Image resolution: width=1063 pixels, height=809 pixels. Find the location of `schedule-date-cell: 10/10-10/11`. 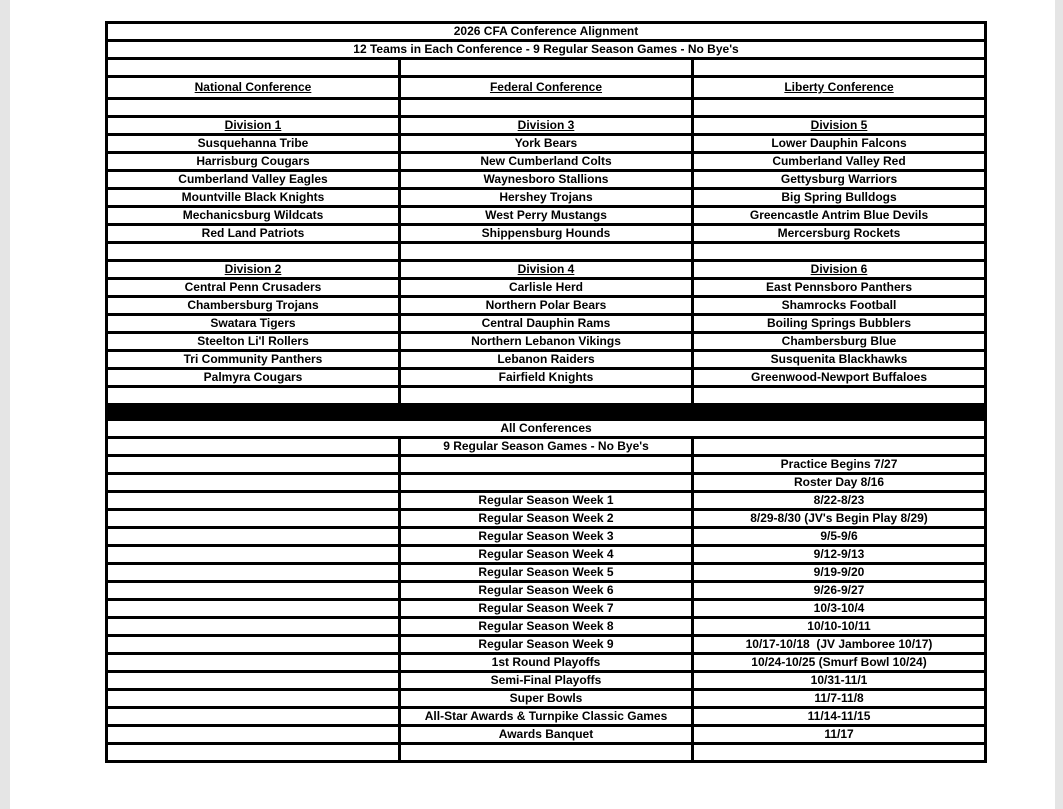

schedule-date-cell: 10/10-10/11 is located at coordinates (839, 626).